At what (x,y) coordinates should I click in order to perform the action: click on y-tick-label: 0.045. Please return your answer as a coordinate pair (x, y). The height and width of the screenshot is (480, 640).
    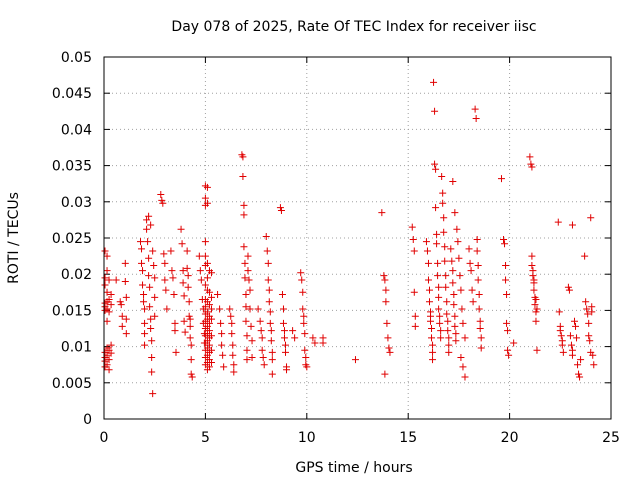
    Looking at the image, I should click on (72, 94).